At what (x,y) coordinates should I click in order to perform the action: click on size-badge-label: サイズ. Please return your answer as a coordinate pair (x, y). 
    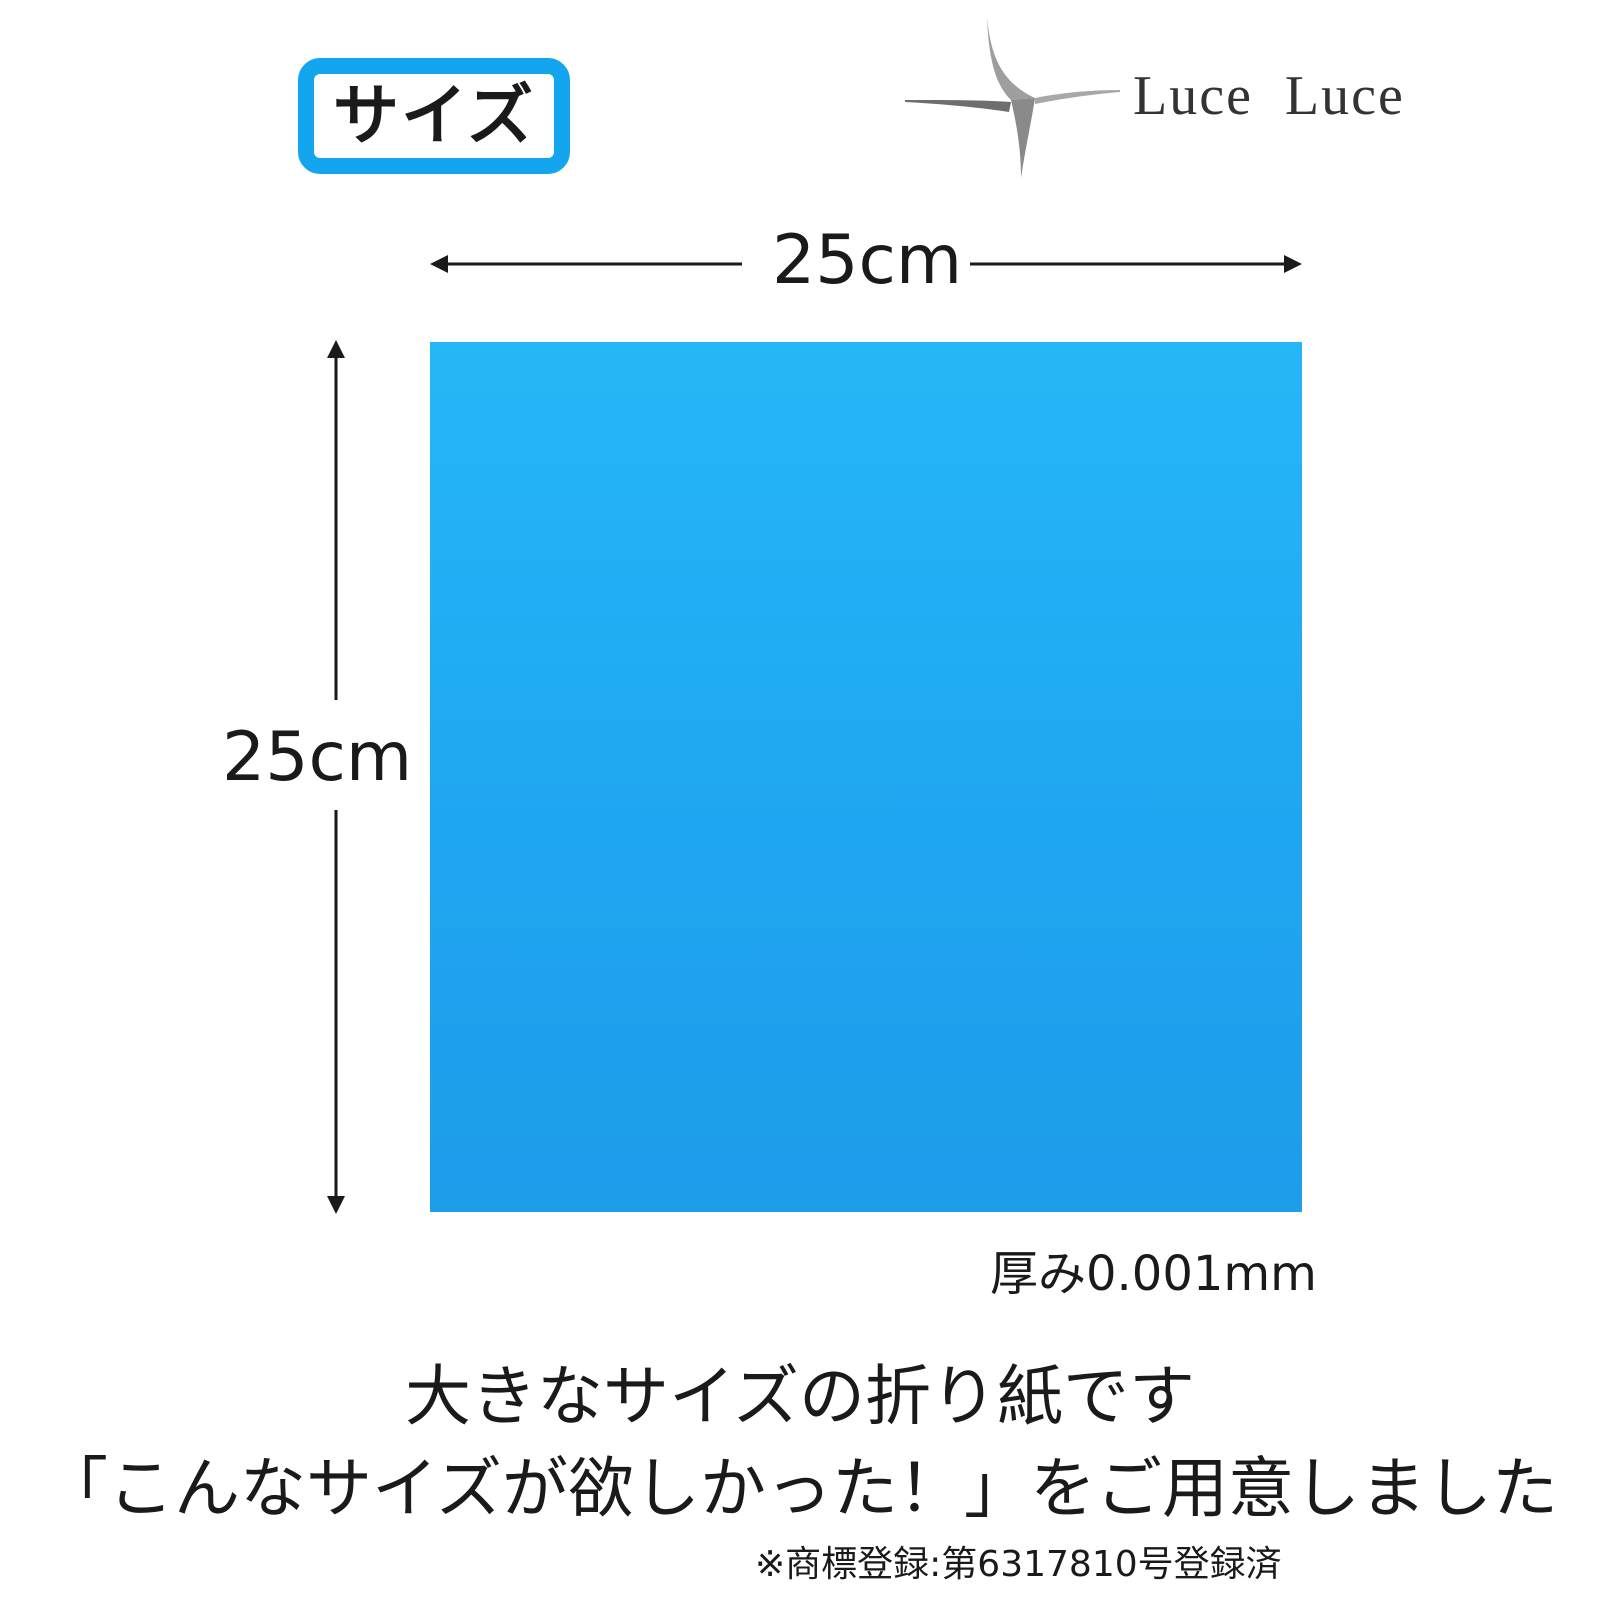
    Looking at the image, I should click on (434, 115).